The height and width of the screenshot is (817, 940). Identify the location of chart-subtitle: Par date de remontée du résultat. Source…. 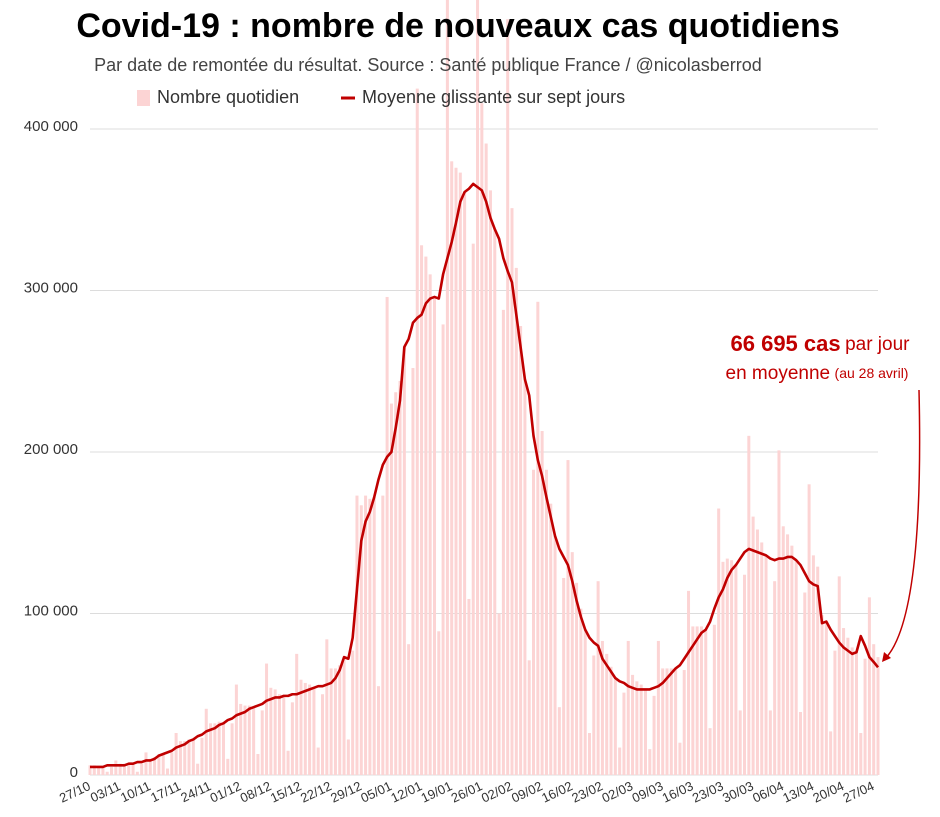
(428, 65).